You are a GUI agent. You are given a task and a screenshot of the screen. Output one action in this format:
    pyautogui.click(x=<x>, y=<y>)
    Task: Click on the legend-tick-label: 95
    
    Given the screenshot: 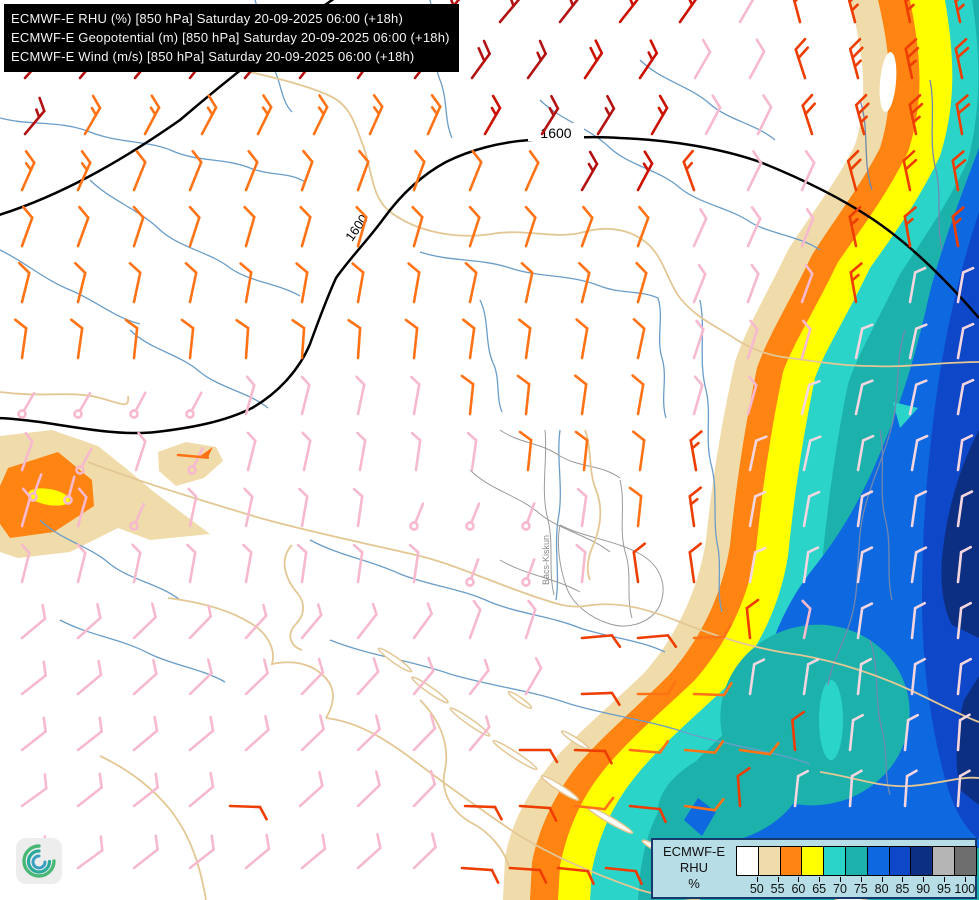 What is the action you would take?
    pyautogui.click(x=944, y=889)
    